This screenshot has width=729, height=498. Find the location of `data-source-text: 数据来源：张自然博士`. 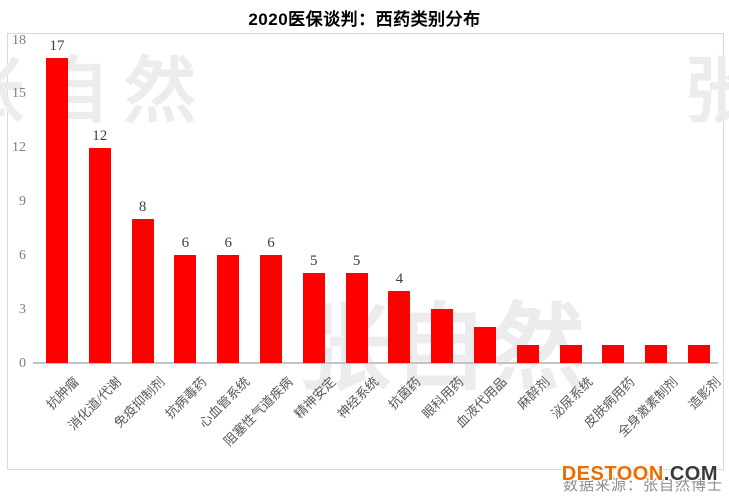

data-source-text: 数据来源：张自然博士 is located at coordinates (642, 486).